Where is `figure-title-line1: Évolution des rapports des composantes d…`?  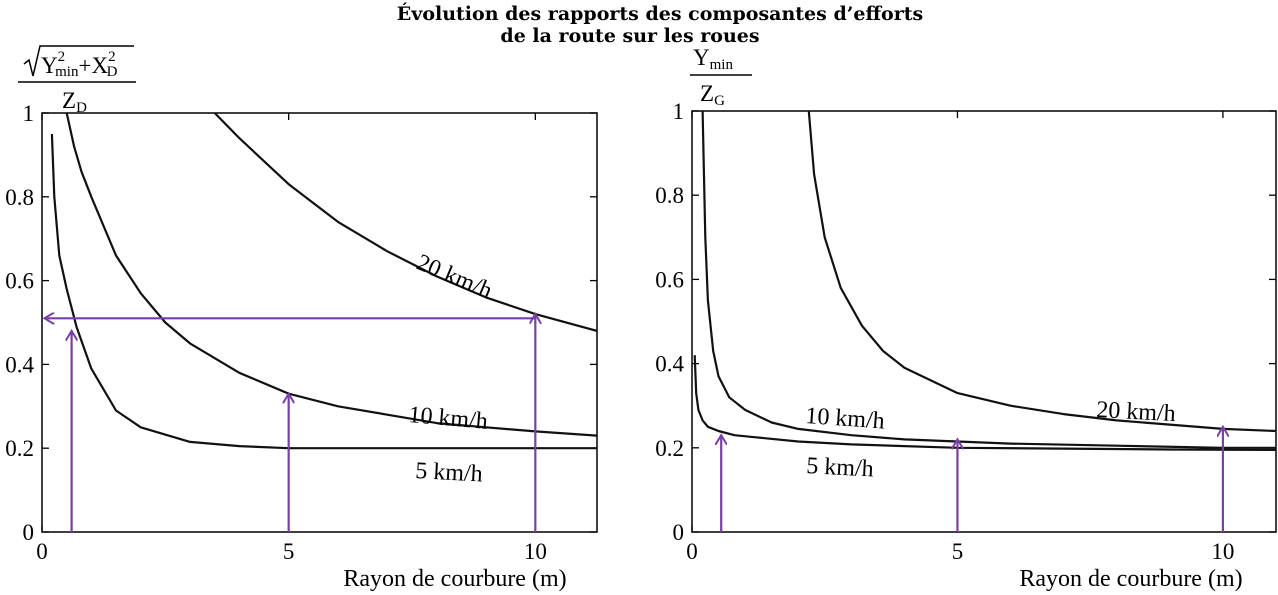 figure-title-line1: Évolution des rapports des composantes d… is located at coordinates (660, 13).